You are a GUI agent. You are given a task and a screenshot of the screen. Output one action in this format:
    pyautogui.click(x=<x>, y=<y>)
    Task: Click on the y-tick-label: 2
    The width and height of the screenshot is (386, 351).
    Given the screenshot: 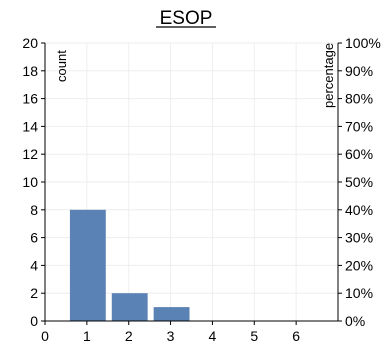 What is the action you would take?
    pyautogui.click(x=34, y=293)
    